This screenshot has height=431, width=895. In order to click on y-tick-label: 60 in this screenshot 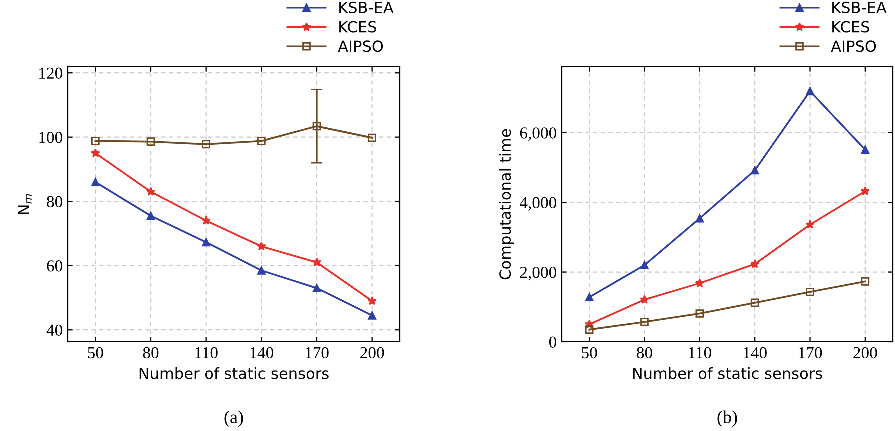, I will do `click(55, 266)`.